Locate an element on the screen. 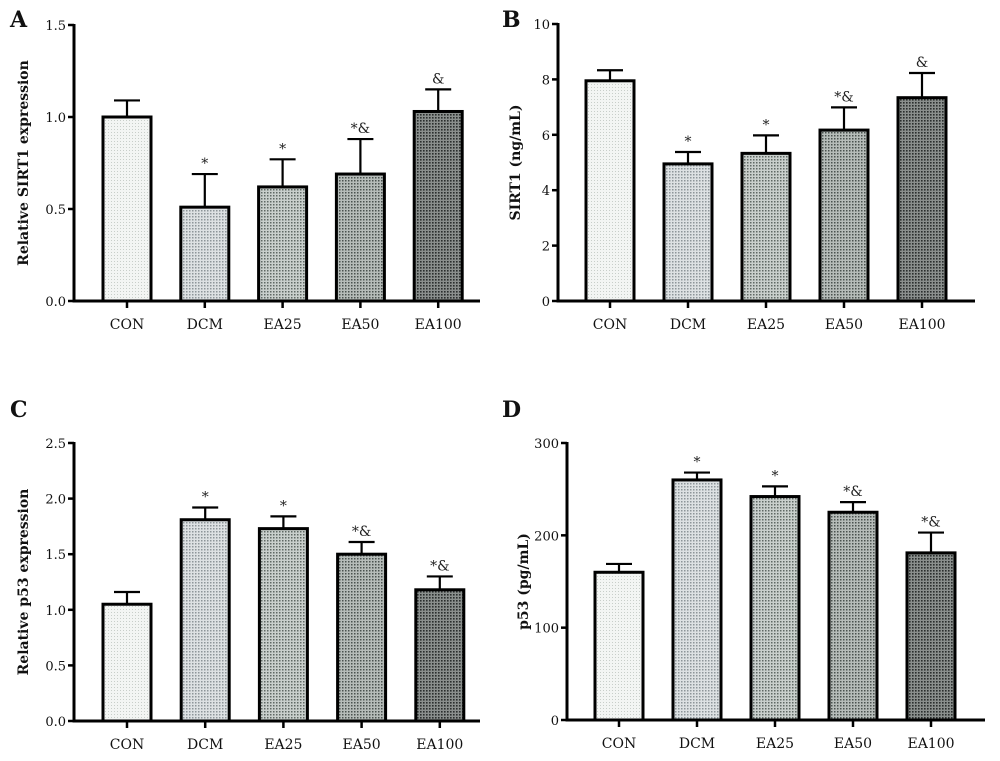 This screenshot has width=1000, height=761. y-tick-label: 2.5 is located at coordinates (55, 444).